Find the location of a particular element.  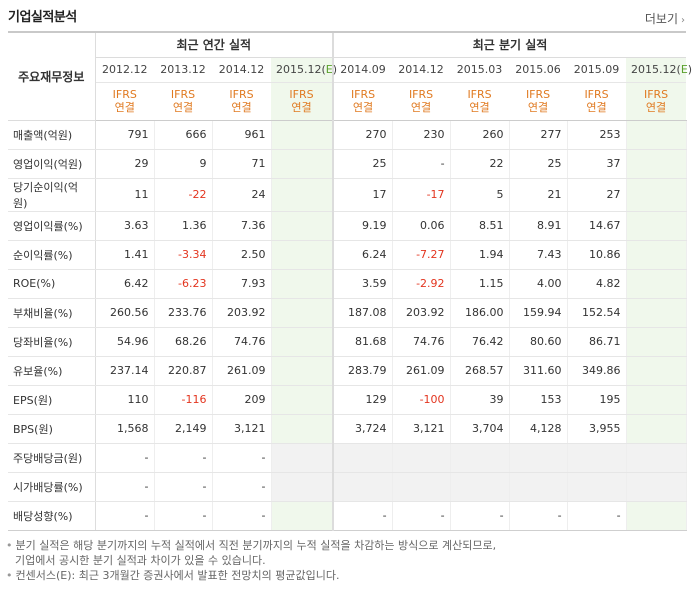

table-row: EPS(원) 110 -116 209 129 -100 39 153 195 is located at coordinates (347, 400).